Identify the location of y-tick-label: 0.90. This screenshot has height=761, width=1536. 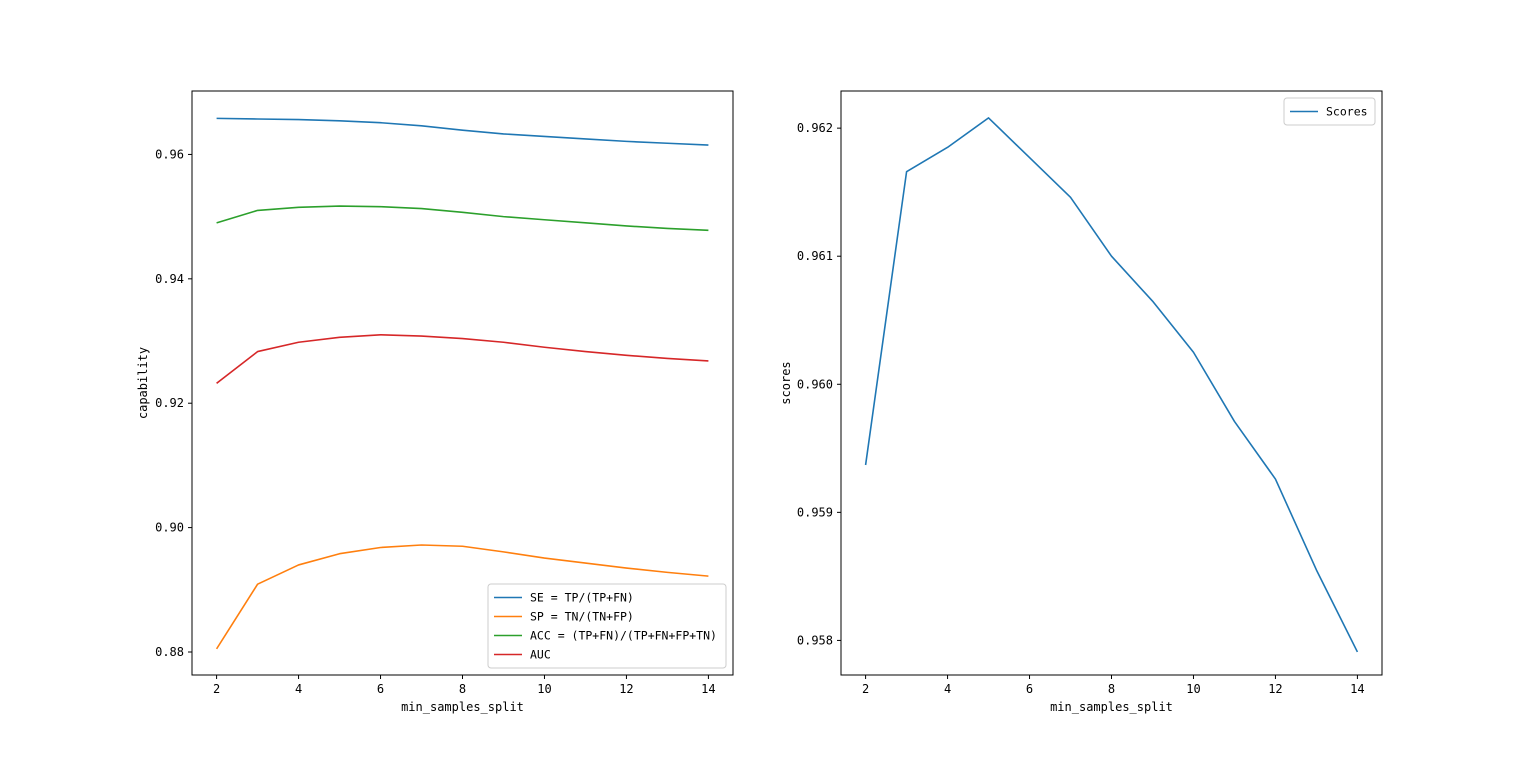
(169, 528).